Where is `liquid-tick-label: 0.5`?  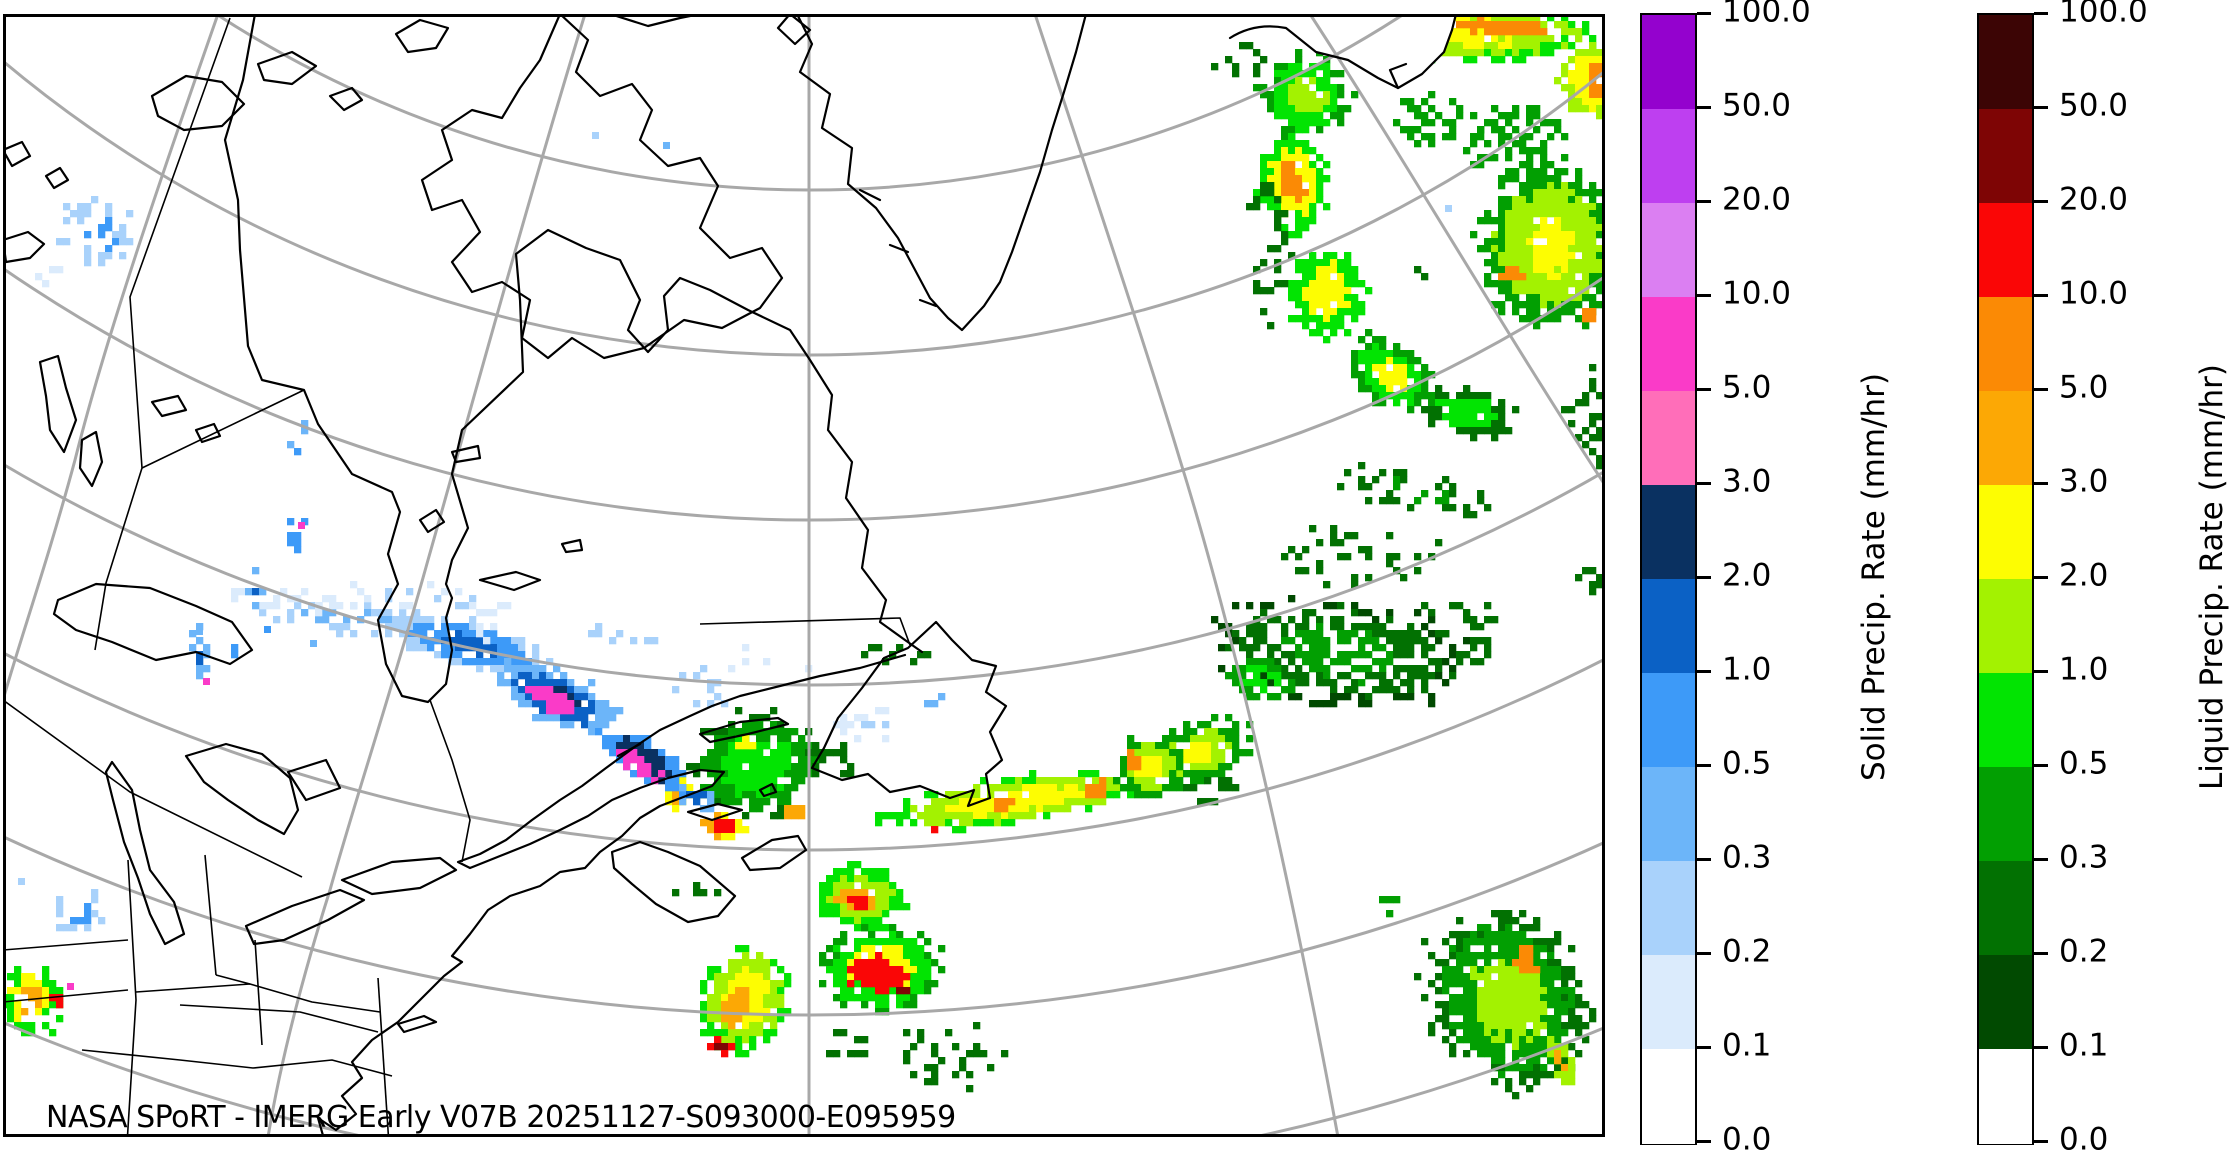
liquid-tick-label: 0.5 is located at coordinates (2084, 763).